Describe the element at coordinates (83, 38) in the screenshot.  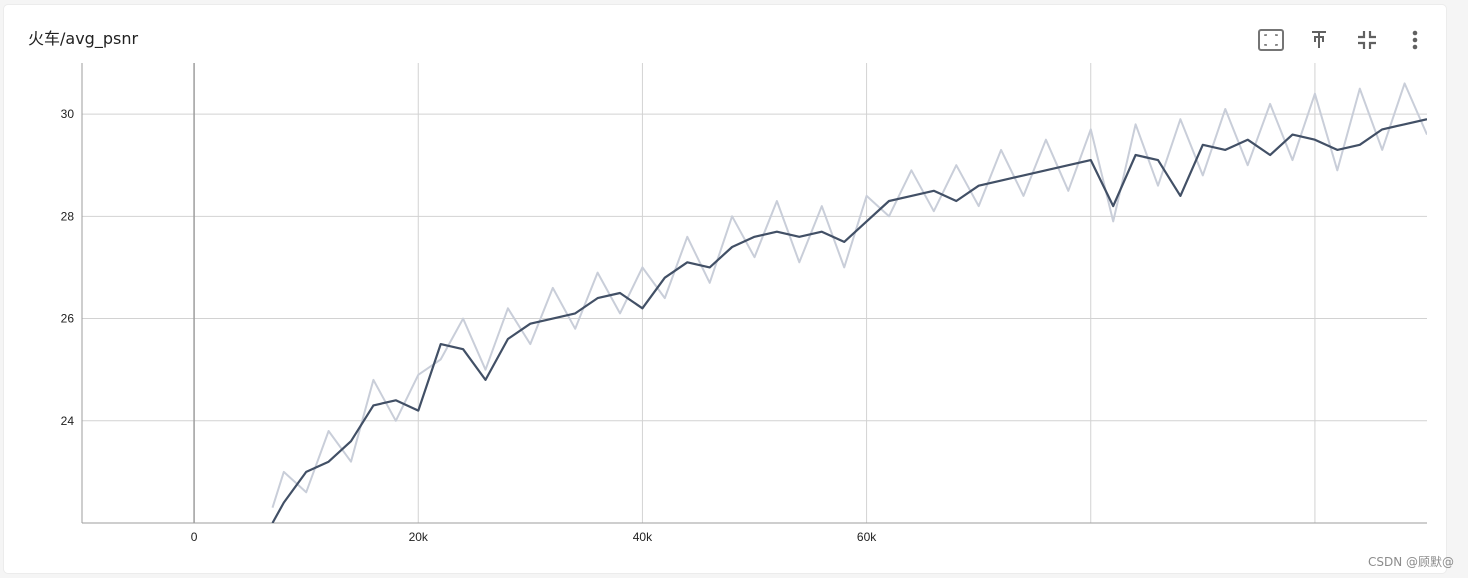
I see `chart-title: 火车/avg_psnr` at that location.